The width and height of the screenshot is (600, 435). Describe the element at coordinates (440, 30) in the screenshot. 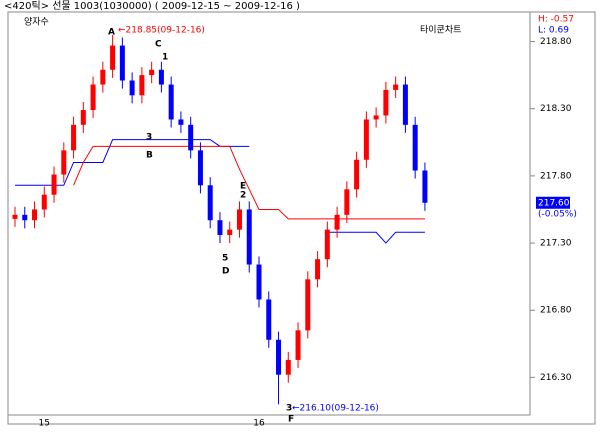

I see `chart-name: 타이쿤차트` at that location.